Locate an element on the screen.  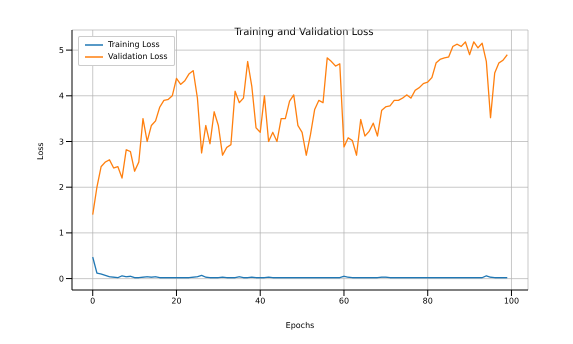
legend-label: Validation Loss is located at coordinates (138, 57).